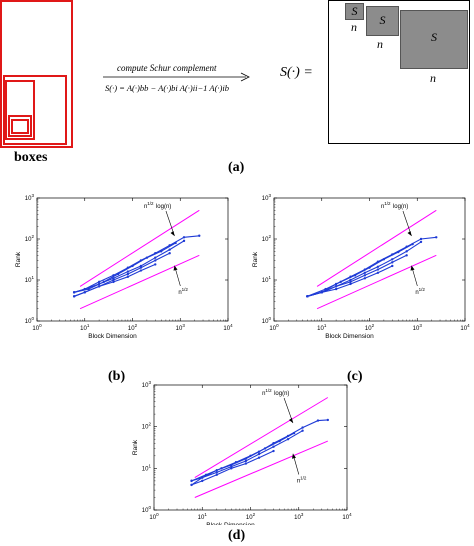  What do you see at coordinates (236, 167) in the screenshot?
I see `caption-a: (a)` at bounding box center [236, 167].